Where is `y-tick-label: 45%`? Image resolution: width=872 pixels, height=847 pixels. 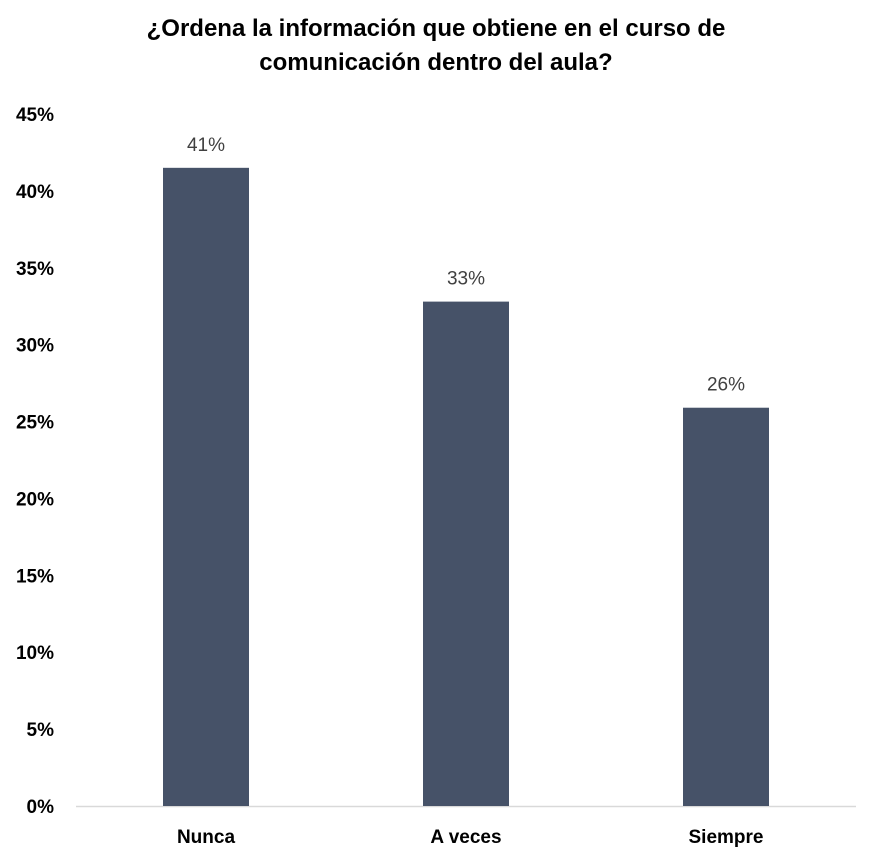
y-tick-label: 45% is located at coordinates (35, 115).